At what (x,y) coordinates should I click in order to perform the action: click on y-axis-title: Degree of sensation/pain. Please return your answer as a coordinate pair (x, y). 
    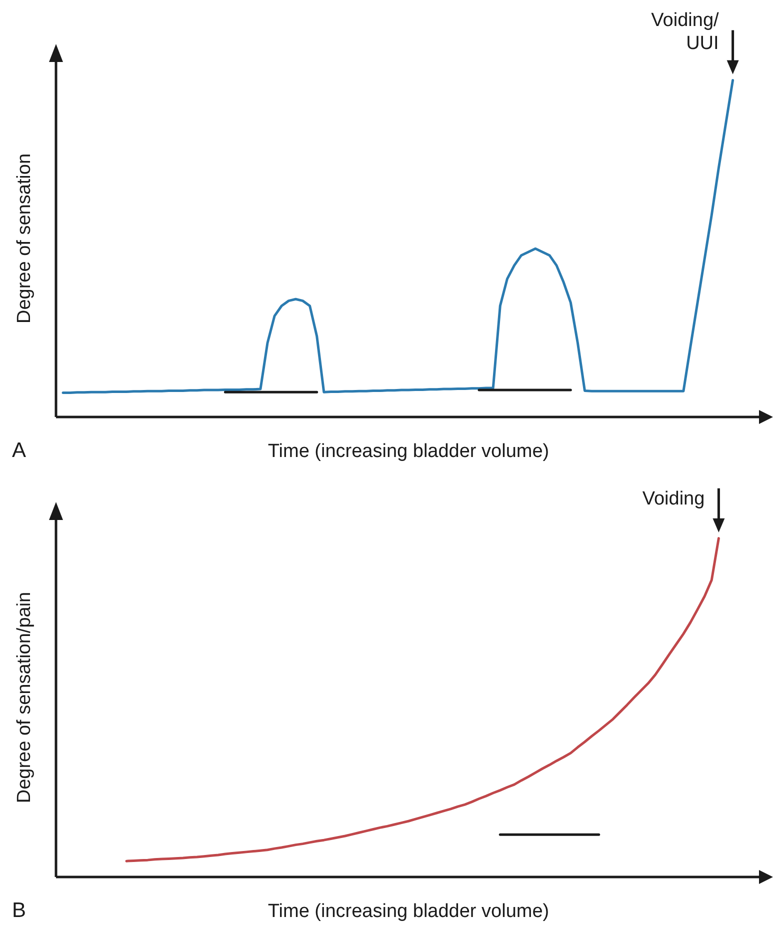
    Looking at the image, I should click on (24, 698).